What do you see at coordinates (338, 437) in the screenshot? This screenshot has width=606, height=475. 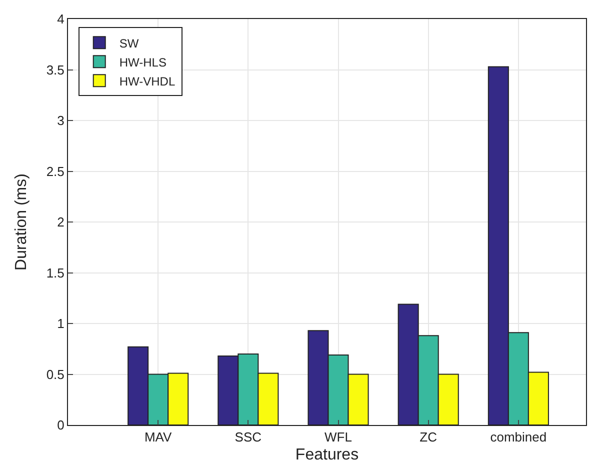 I see `x-tick-label: WFL` at bounding box center [338, 437].